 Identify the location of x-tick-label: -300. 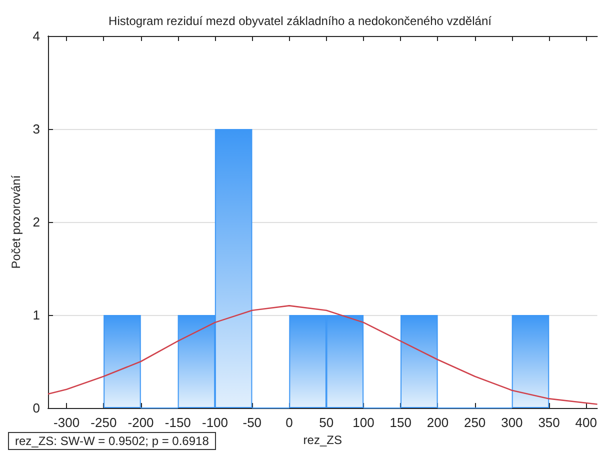
(67, 422).